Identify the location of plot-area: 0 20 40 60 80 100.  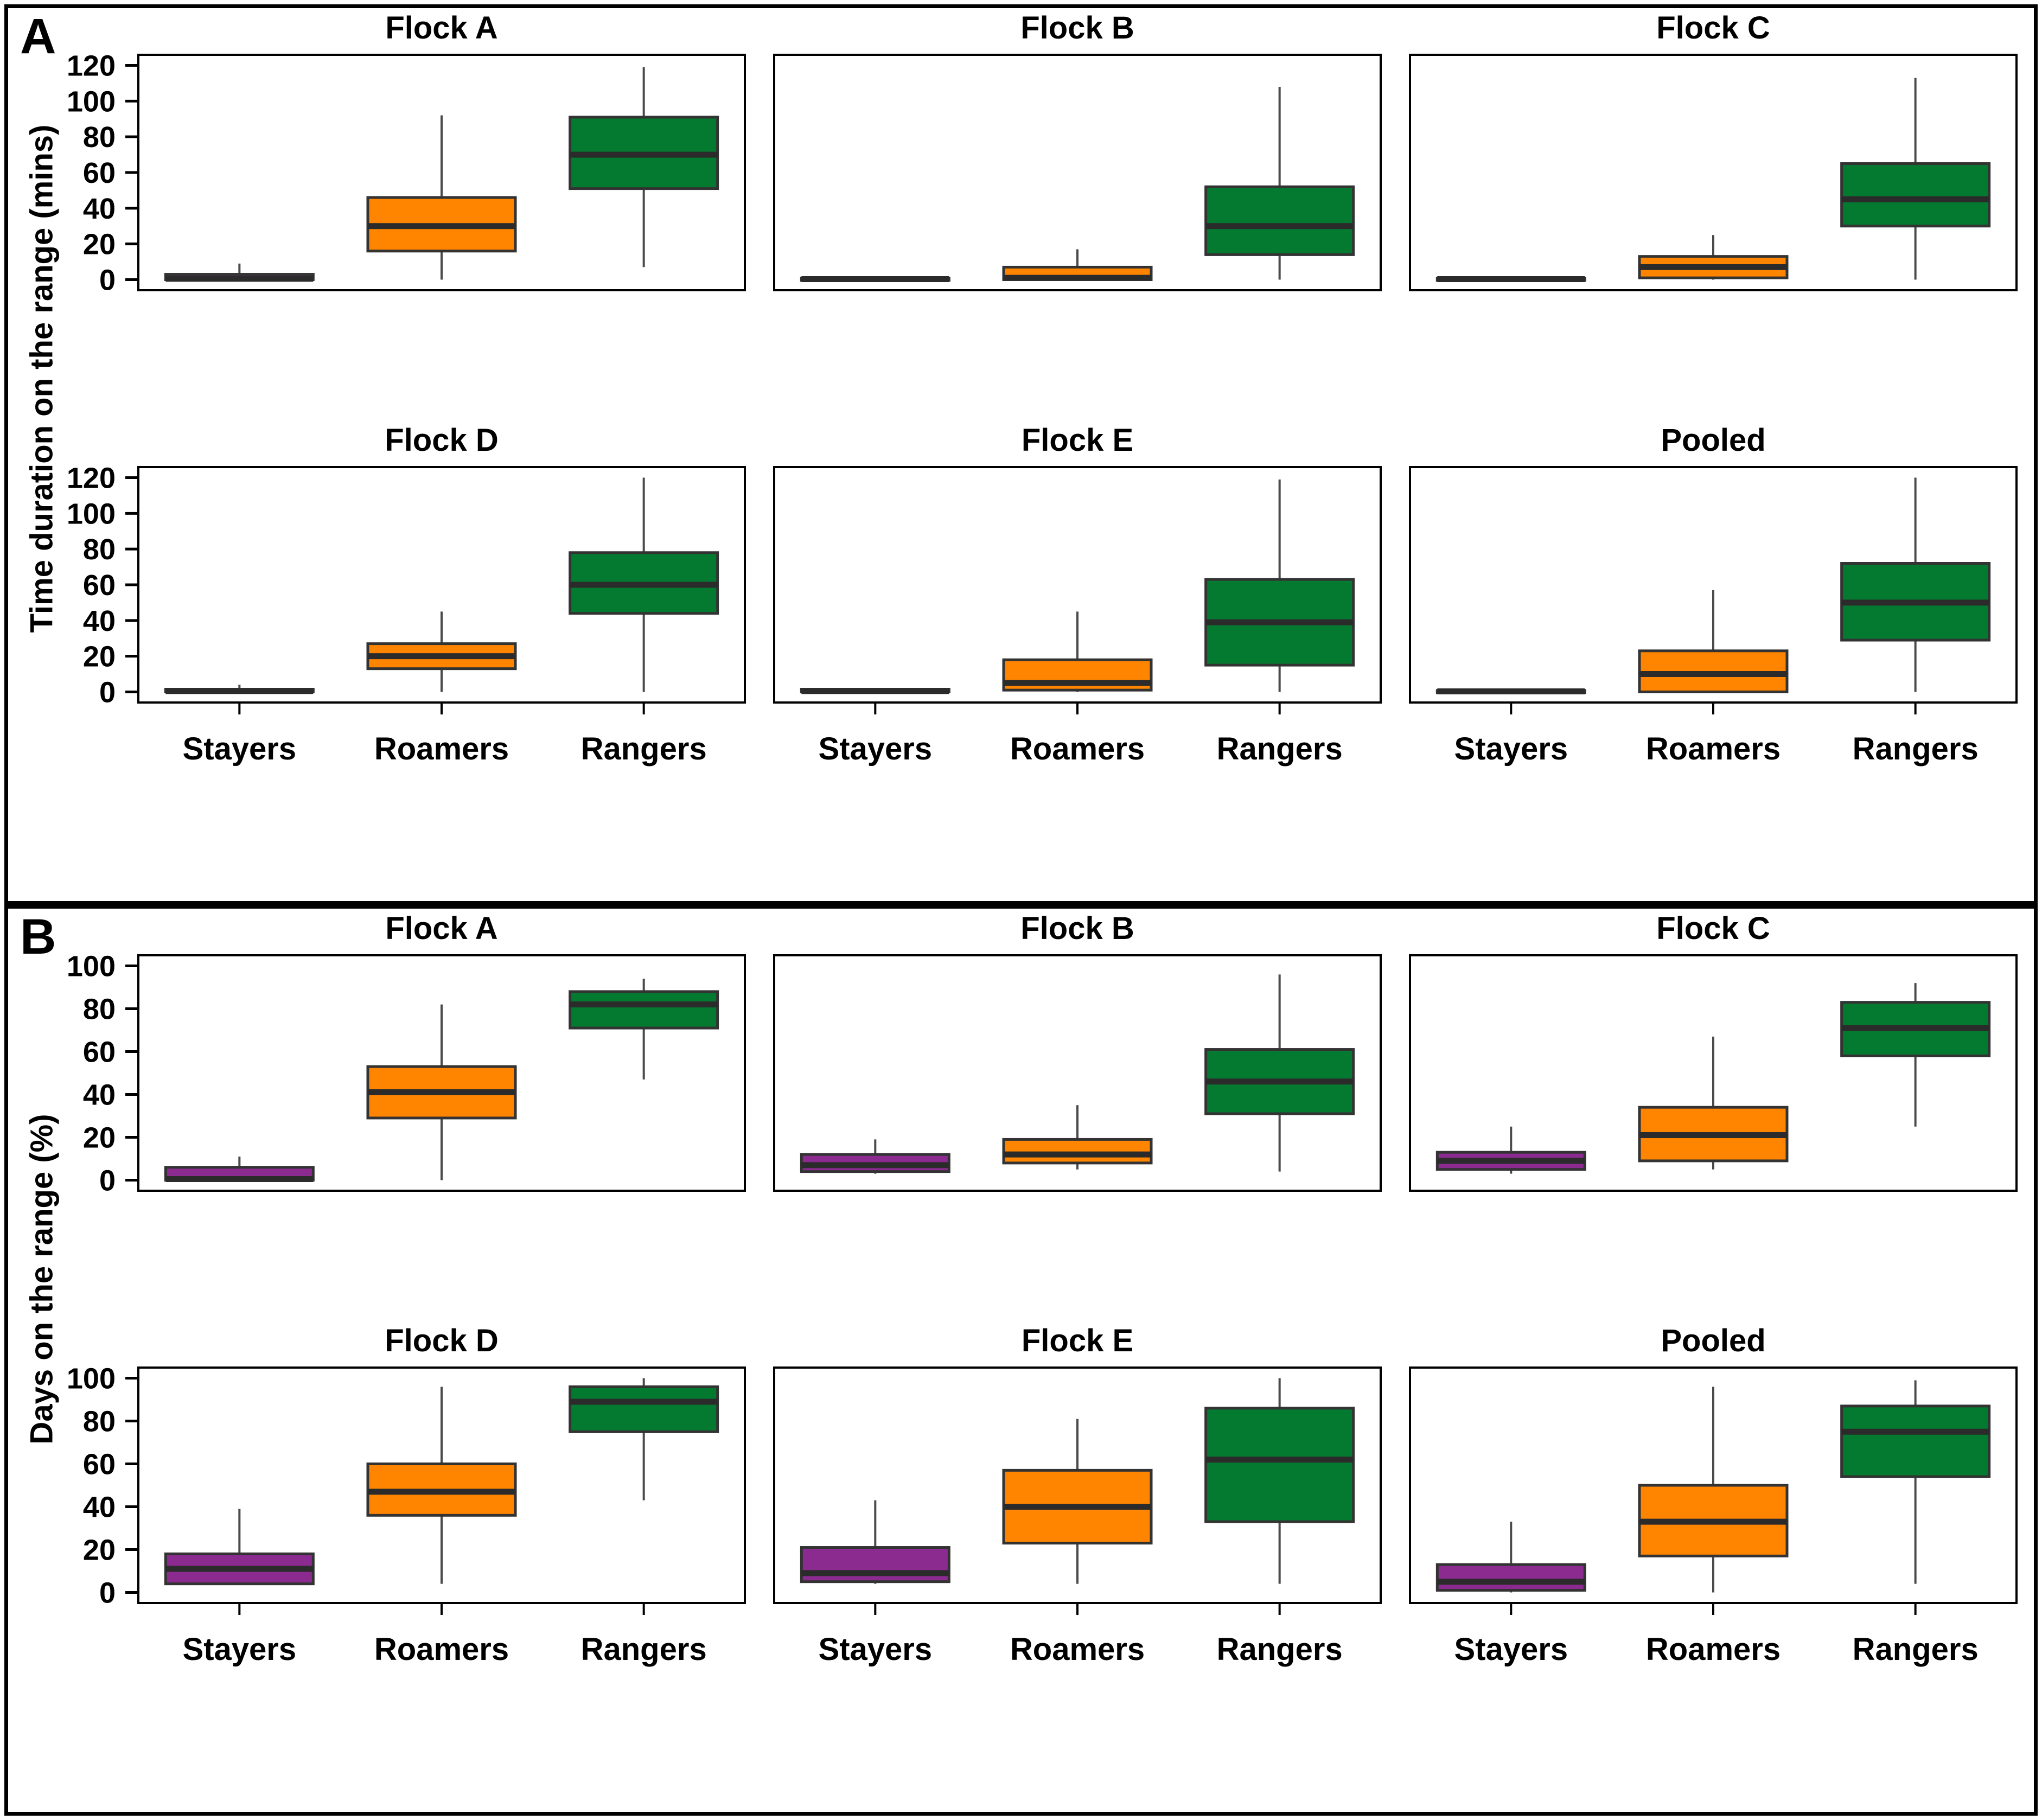
(407, 1073).